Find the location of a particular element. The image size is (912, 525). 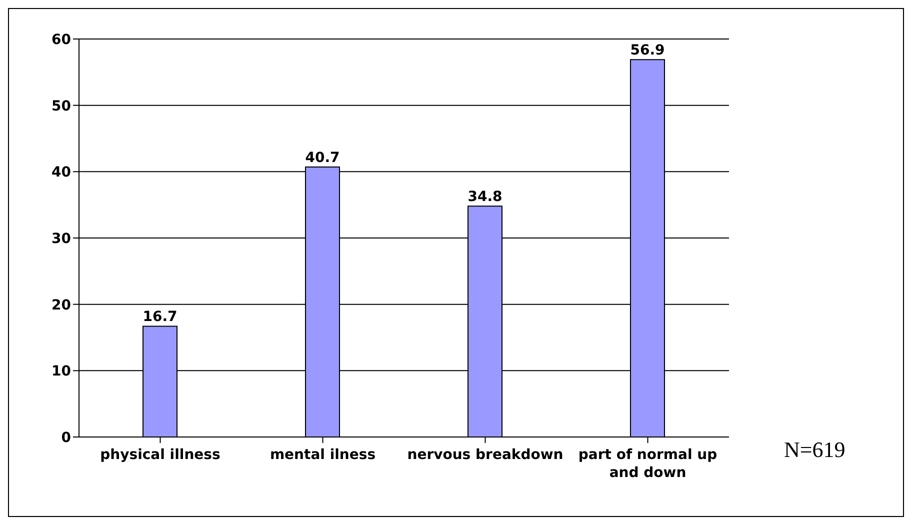

x-tick-label: part of normal up and down is located at coordinates (648, 464).